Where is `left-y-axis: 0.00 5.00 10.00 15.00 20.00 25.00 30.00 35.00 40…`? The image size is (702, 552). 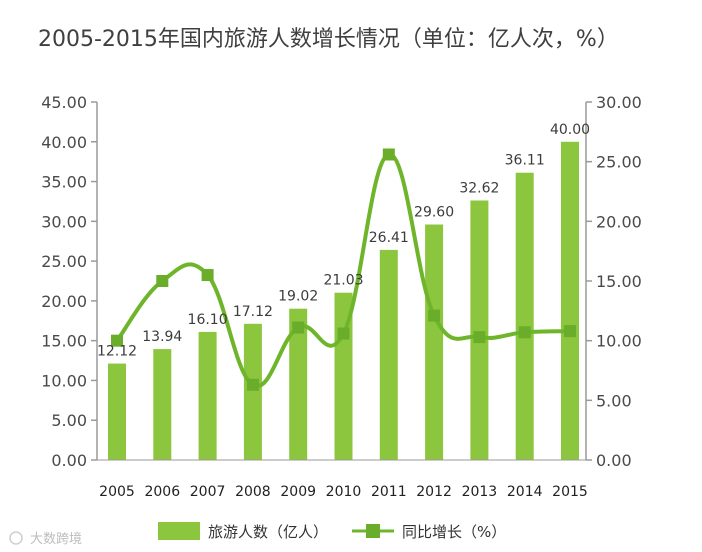 left-y-axis: 0.00 5.00 10.00 15.00 20.00 25.00 30.00 35.00 40… is located at coordinates (69, 281).